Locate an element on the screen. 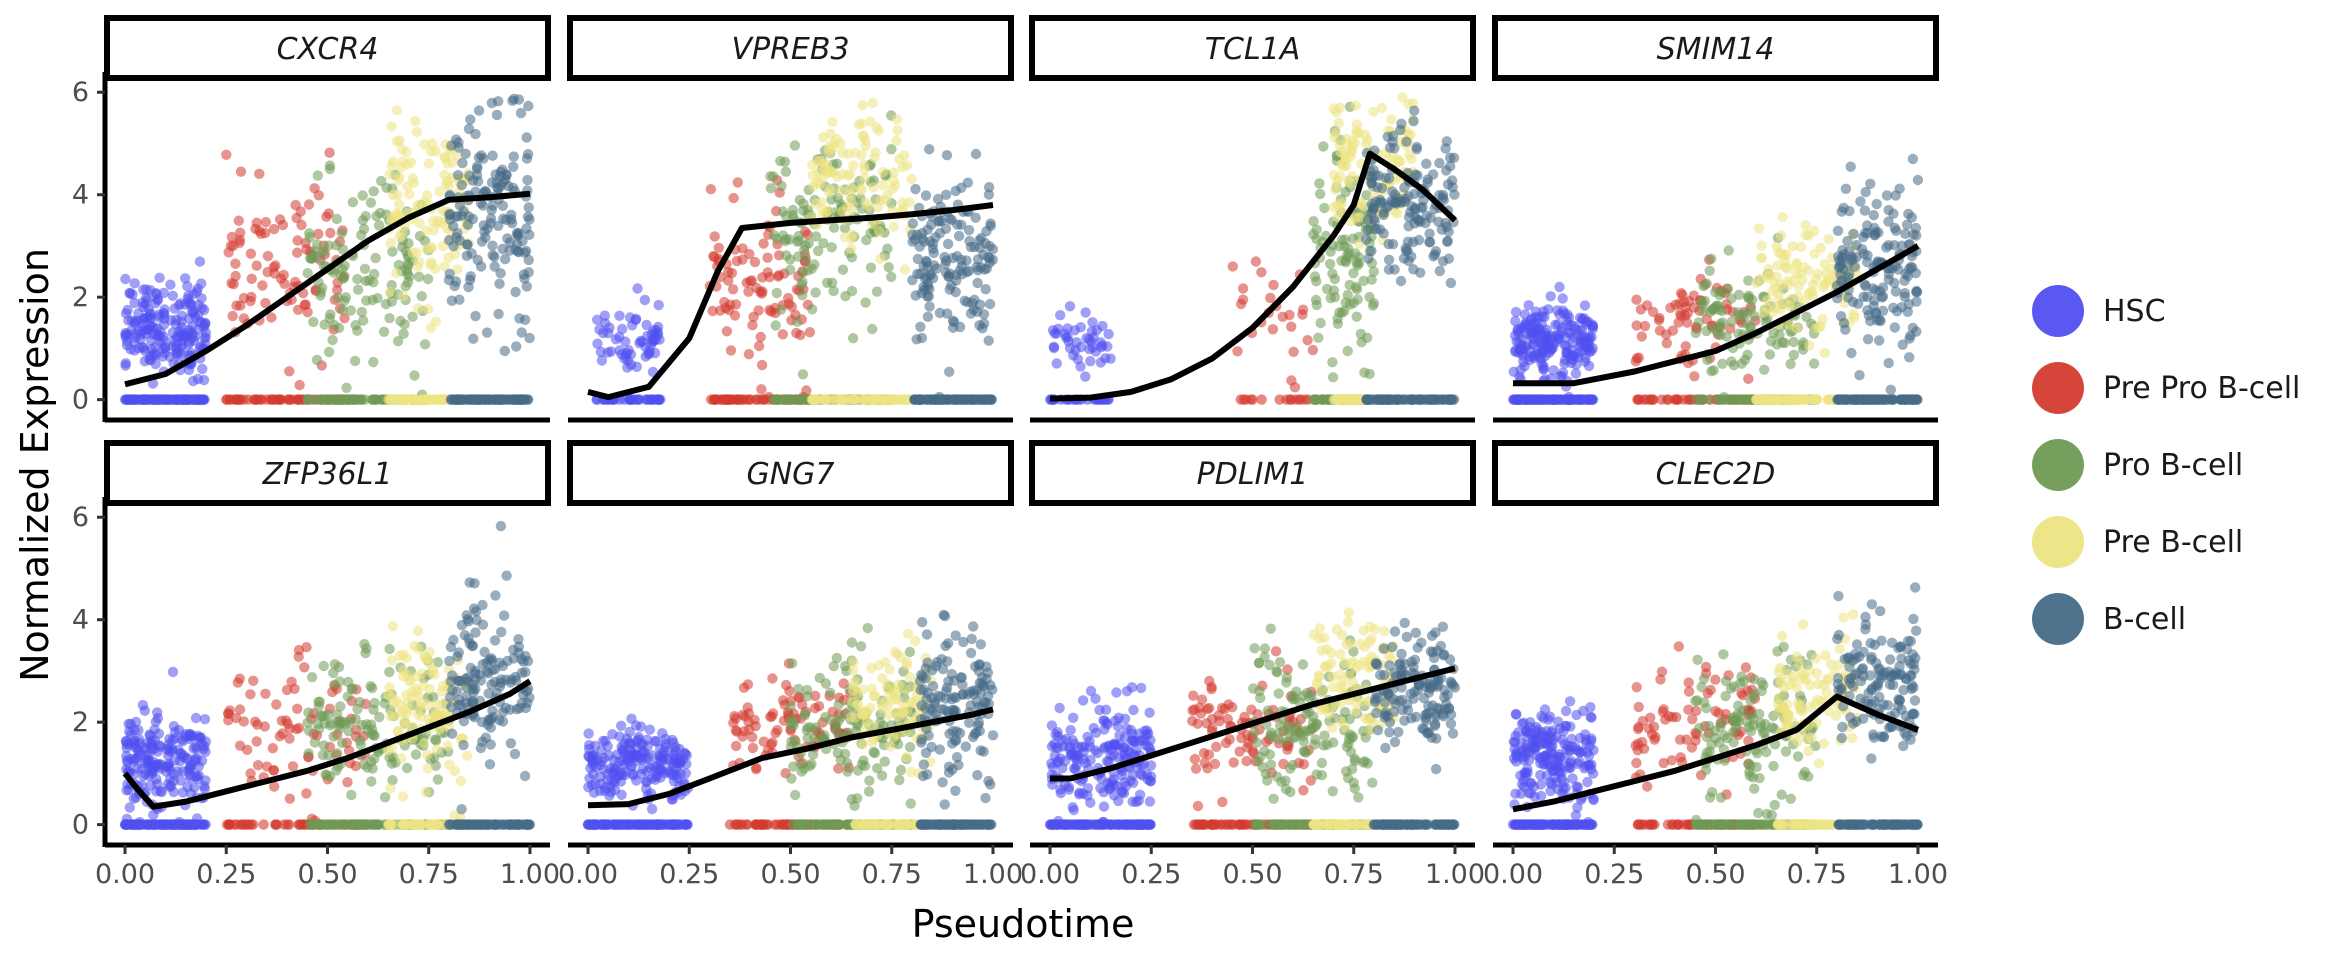 The image size is (2336, 960). y-tick-label: 6 is located at coordinates (80, 517).